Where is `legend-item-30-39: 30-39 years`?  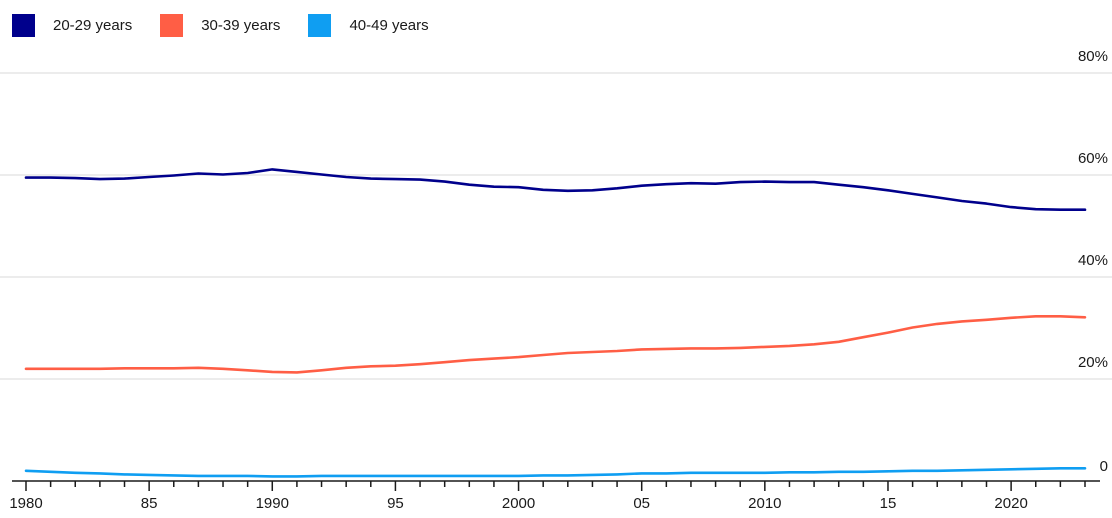 legend-item-30-39: 30-39 years is located at coordinates (220, 25).